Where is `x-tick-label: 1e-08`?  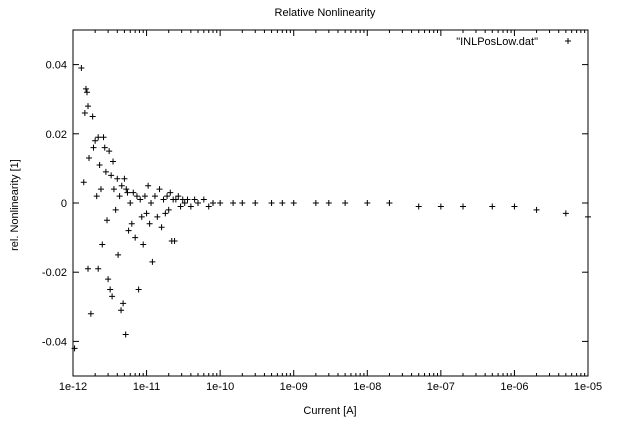 x-tick-label: 1e-08 is located at coordinates (367, 387).